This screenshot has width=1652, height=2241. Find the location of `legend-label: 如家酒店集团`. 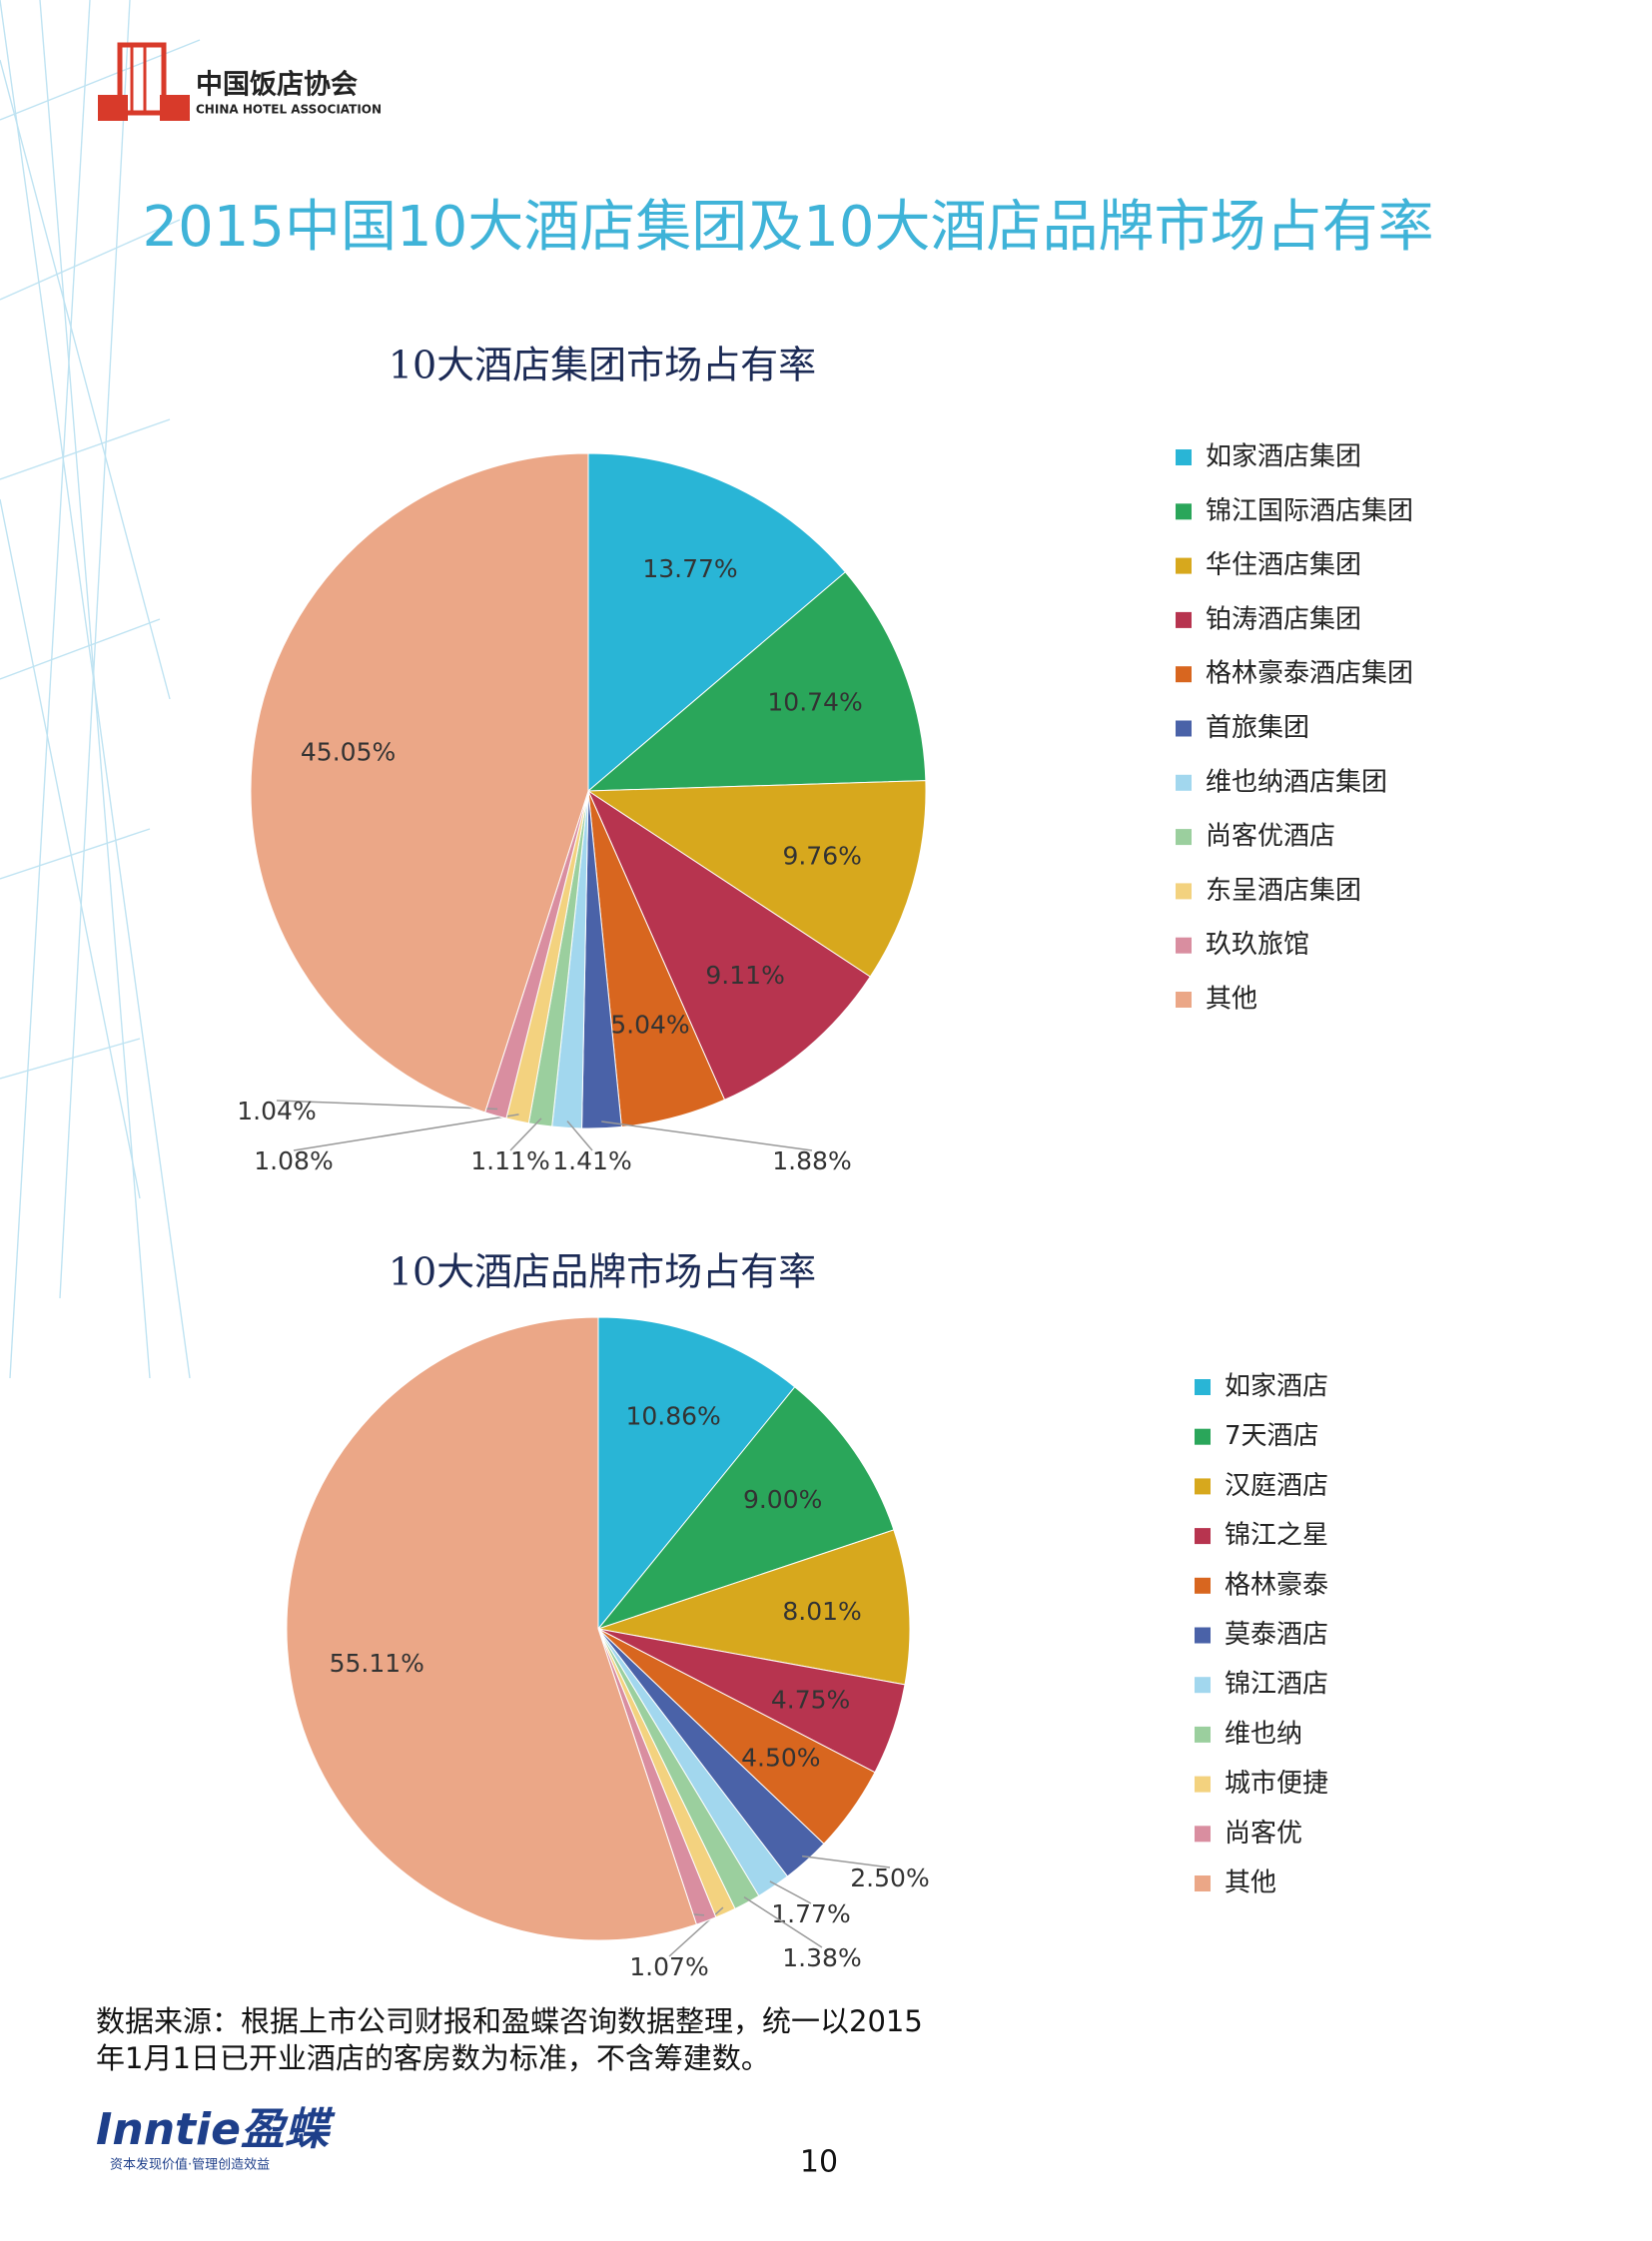

legend-label: 如家酒店集团 is located at coordinates (1283, 457).